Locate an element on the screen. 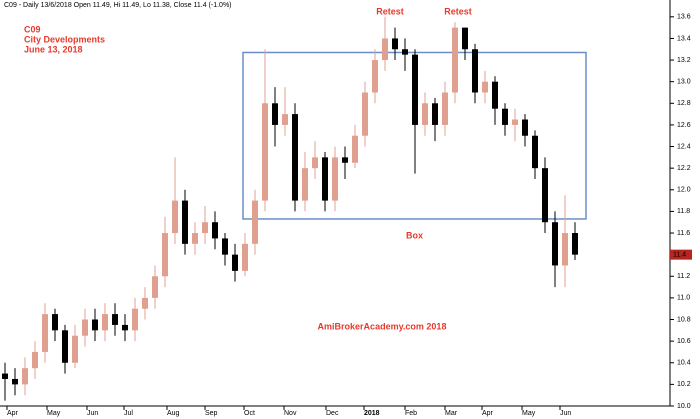  y-tick-label: 10.0 is located at coordinates (684, 406).